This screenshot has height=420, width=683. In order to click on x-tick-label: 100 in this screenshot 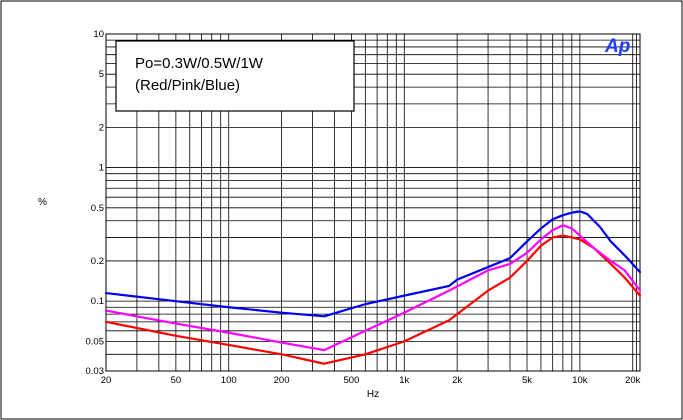, I will do `click(229, 380)`.